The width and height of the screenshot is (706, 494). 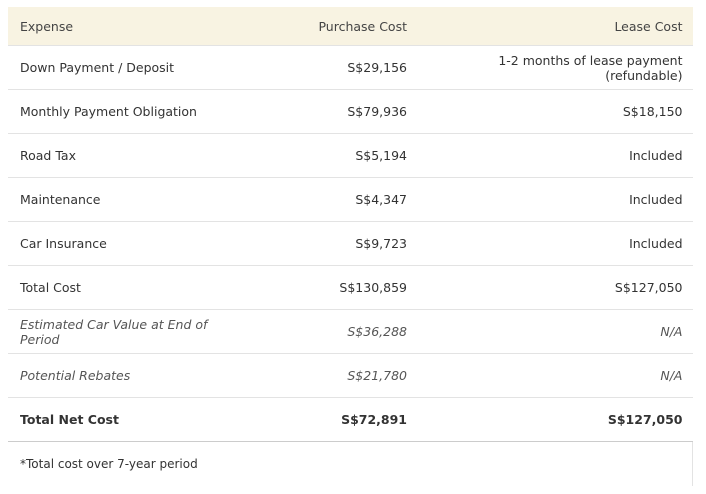 I want to click on table-cell: S$4,347, so click(x=333, y=199).